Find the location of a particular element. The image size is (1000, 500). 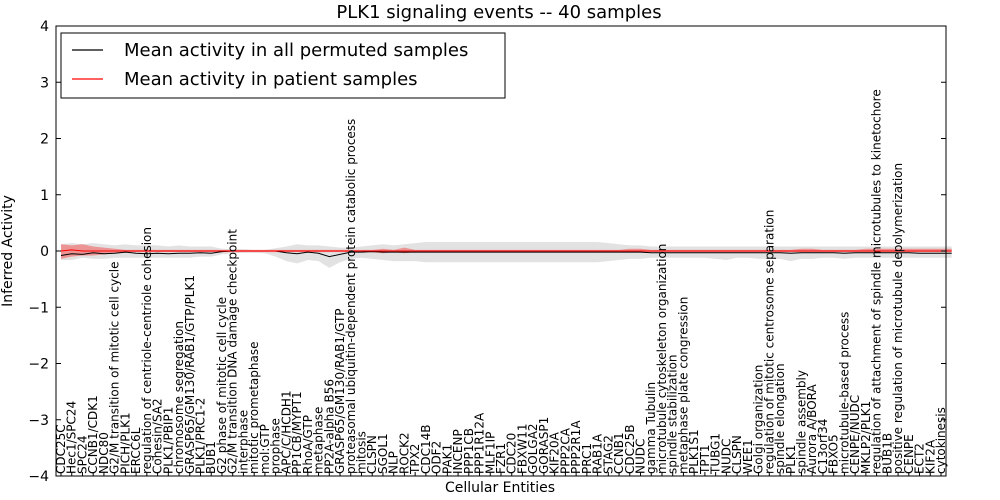

category-label: PPP2CA is located at coordinates (565, 450).